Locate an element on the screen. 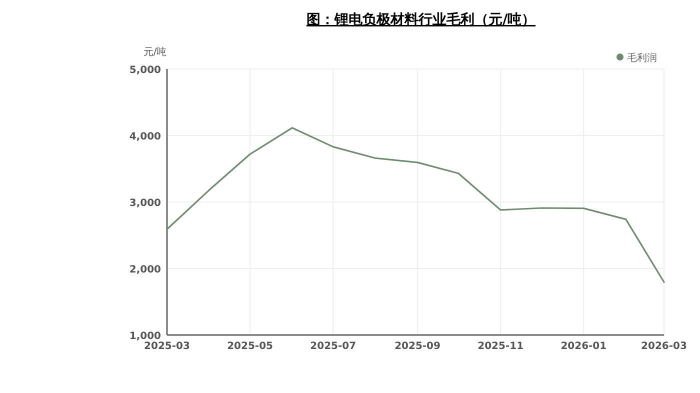 This screenshot has width=700, height=393. x-tick-label: 2025-11 is located at coordinates (501, 346).